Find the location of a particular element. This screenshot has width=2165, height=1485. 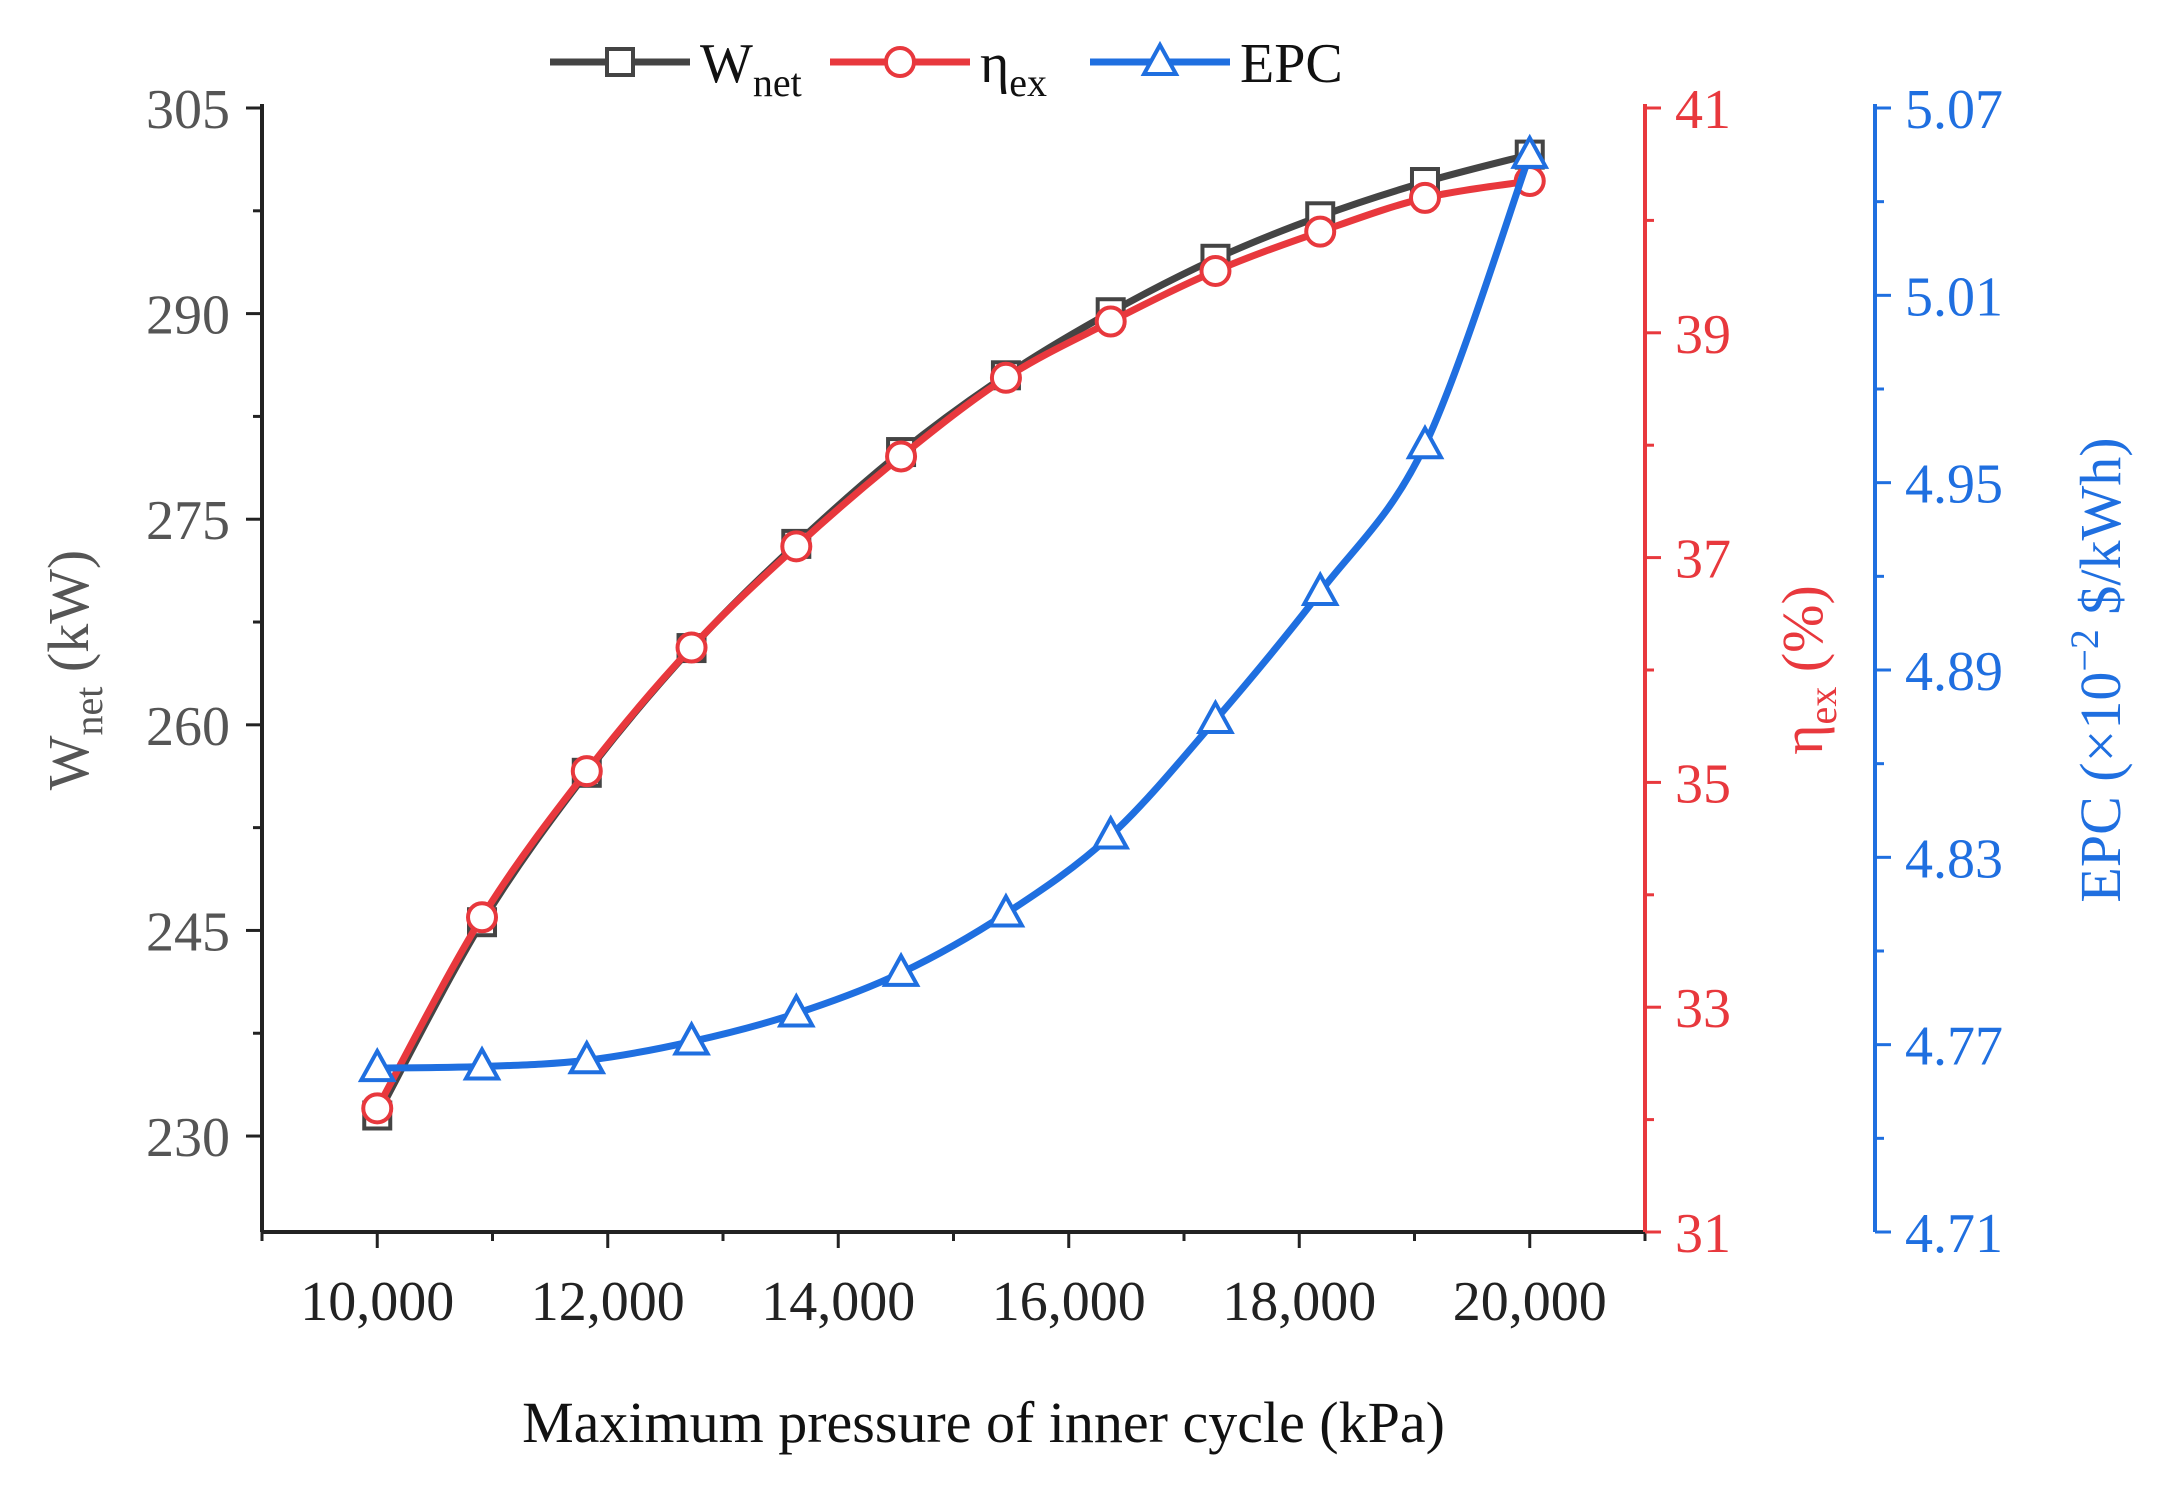

right2-tick-label: 4.95 is located at coordinates (1954, 485).